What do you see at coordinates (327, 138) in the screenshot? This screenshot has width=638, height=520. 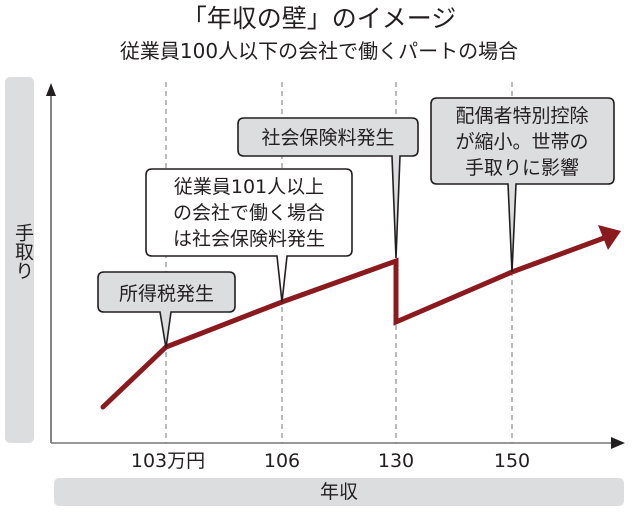 I see `callout-social-insurance-text: 社会保険料発生` at bounding box center [327, 138].